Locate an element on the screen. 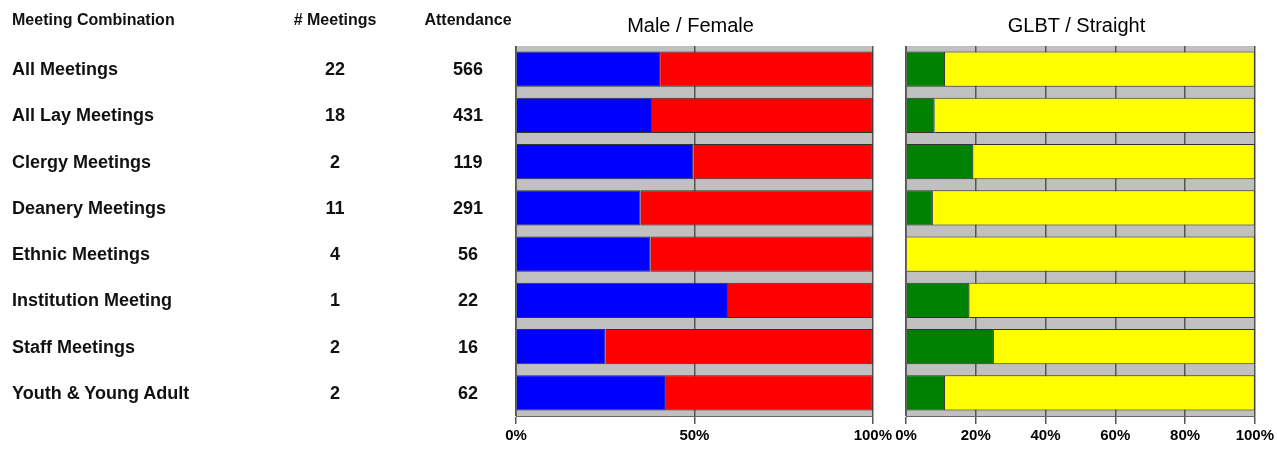  chart-title: Male / Female is located at coordinates (690, 24).